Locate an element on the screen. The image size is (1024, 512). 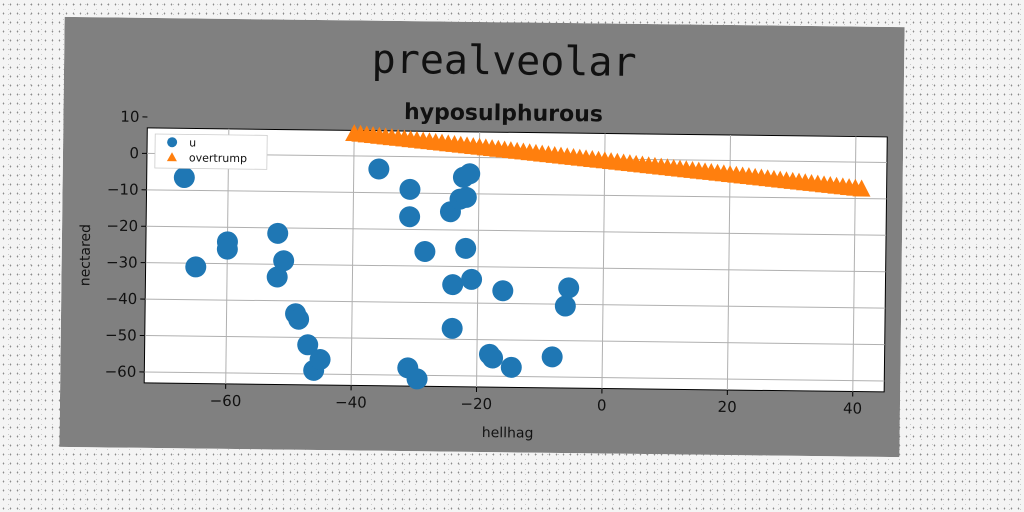
y-tick-label: −50 is located at coordinates (121, 335).